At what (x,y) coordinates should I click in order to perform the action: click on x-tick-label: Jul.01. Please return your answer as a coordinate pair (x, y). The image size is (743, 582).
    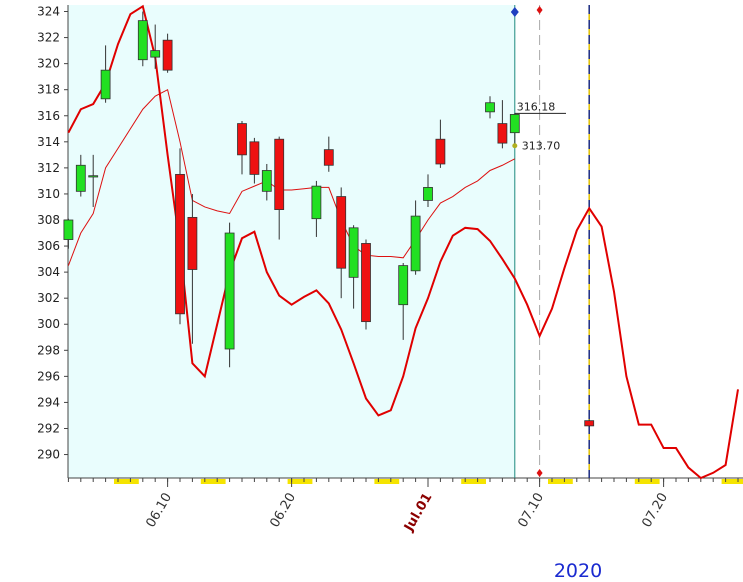
    Looking at the image, I should click on (418, 513).